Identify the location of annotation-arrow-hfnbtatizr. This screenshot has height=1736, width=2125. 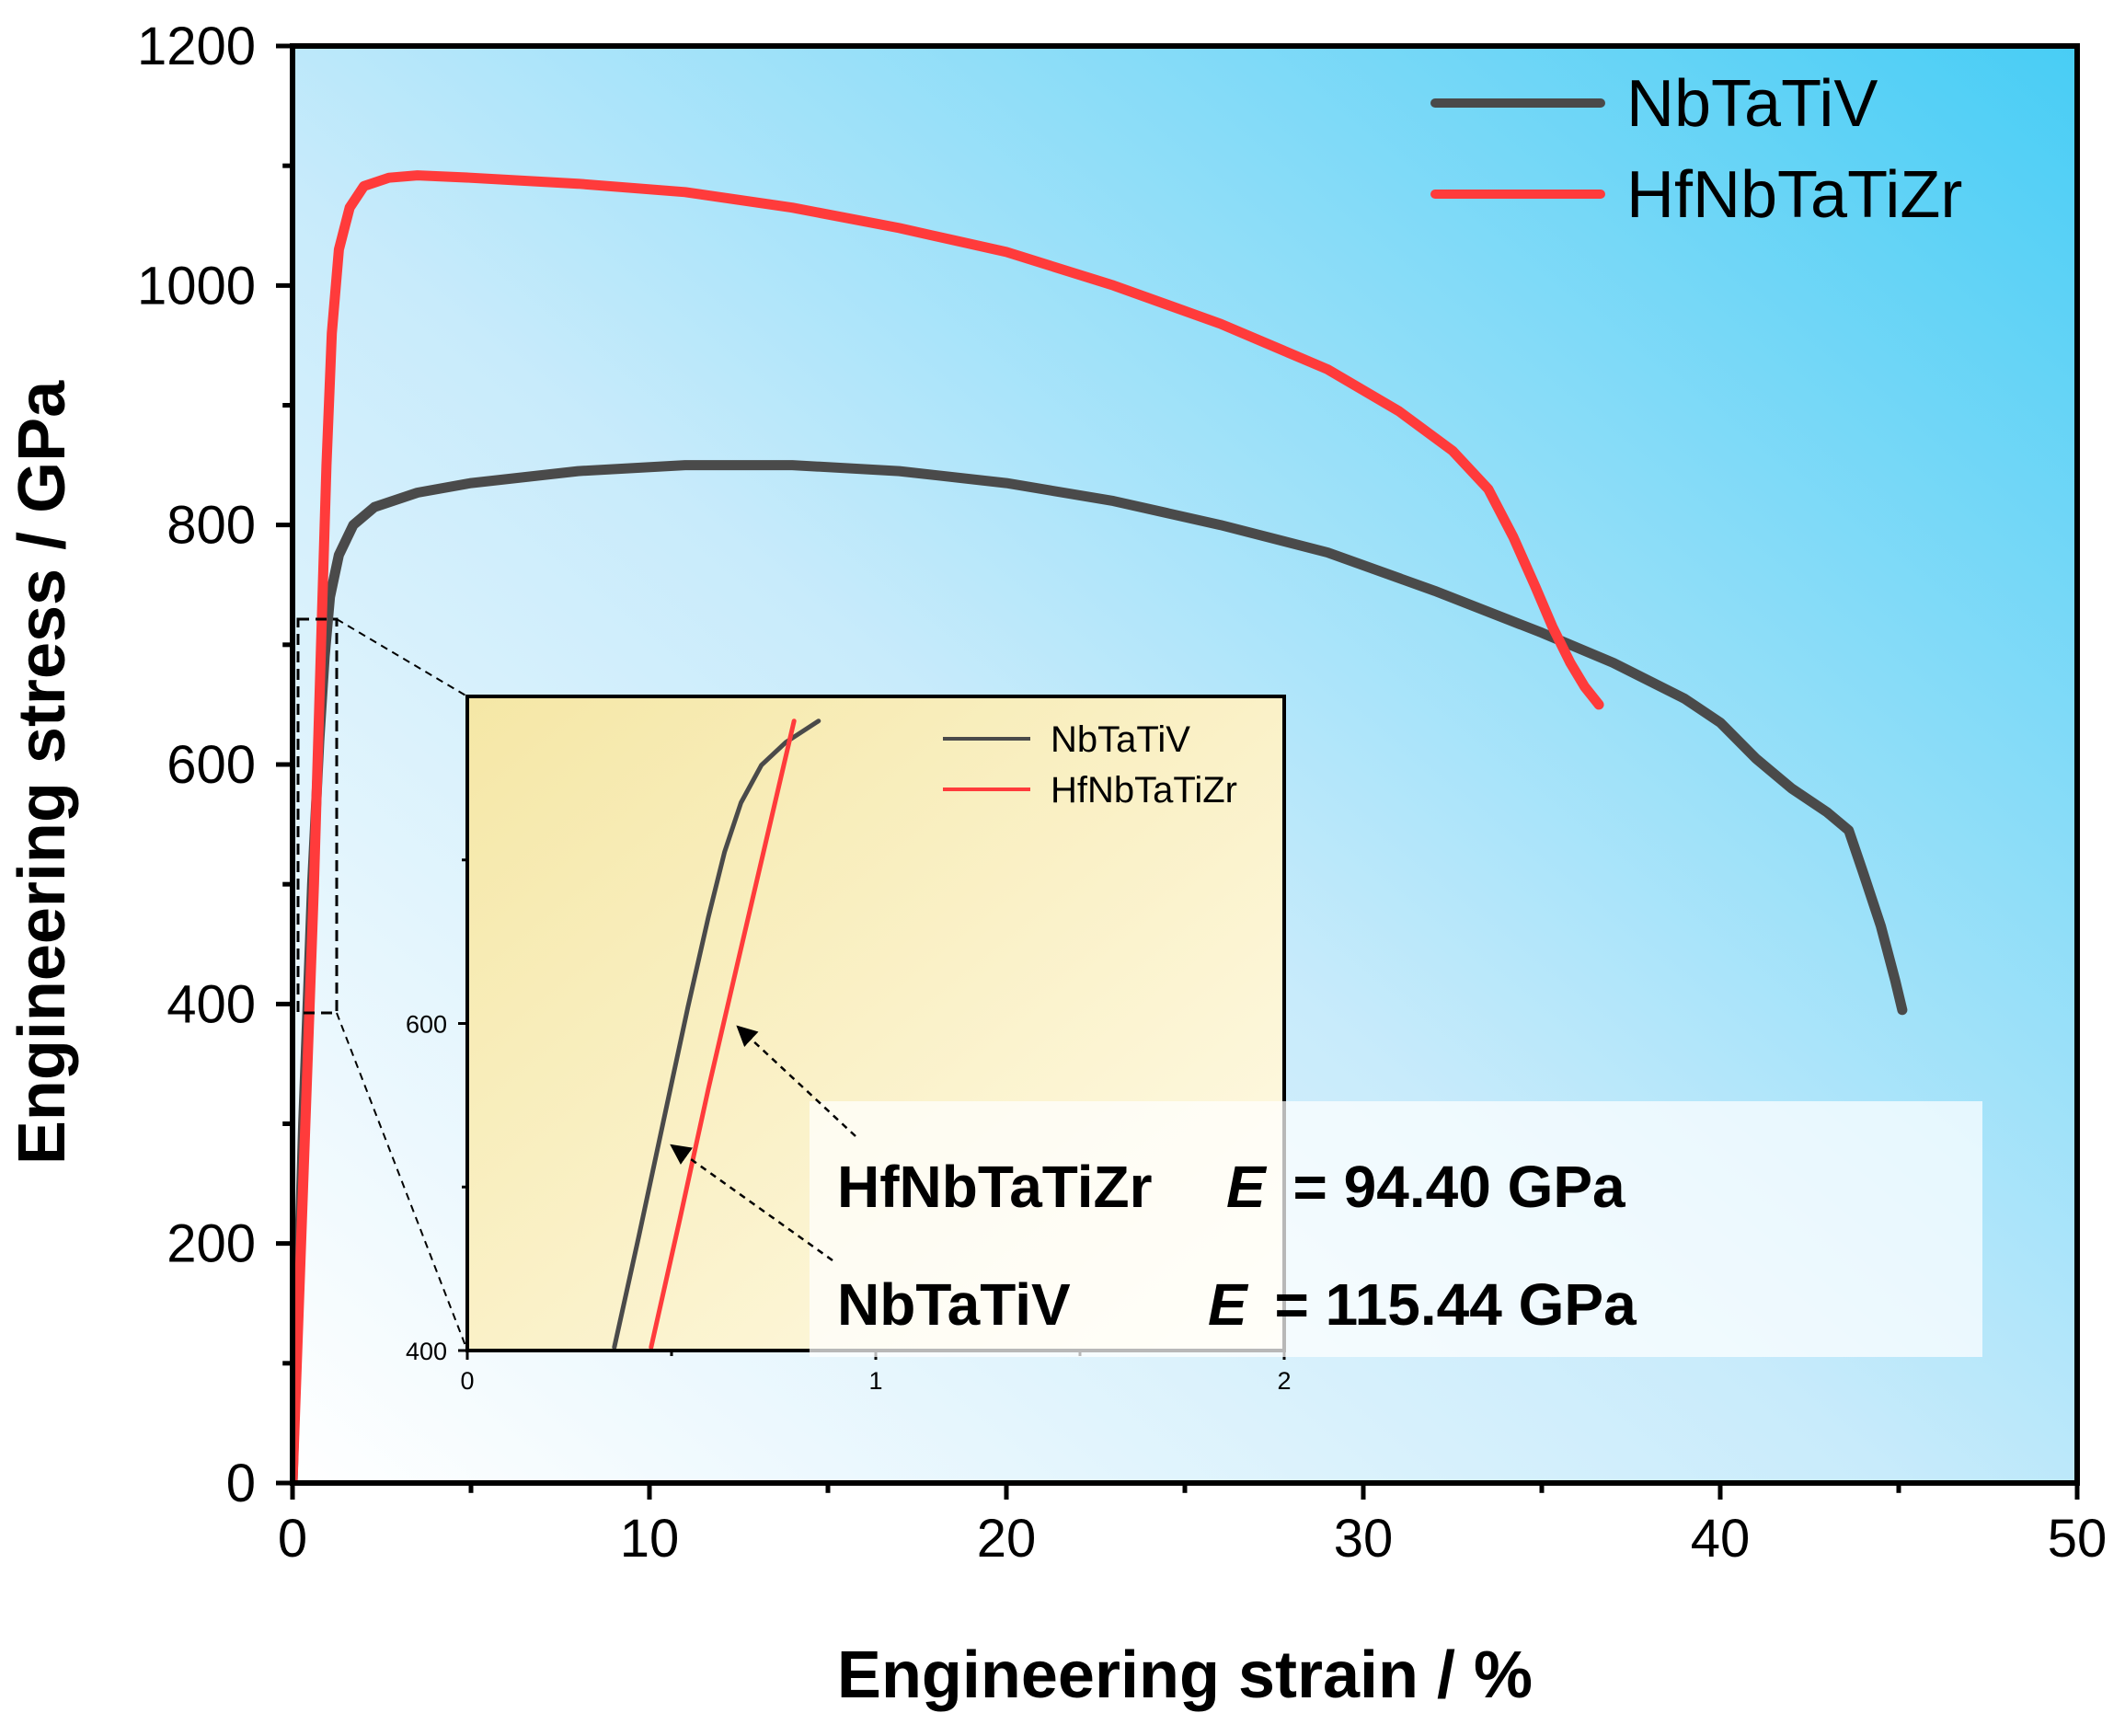
(796, 1081).